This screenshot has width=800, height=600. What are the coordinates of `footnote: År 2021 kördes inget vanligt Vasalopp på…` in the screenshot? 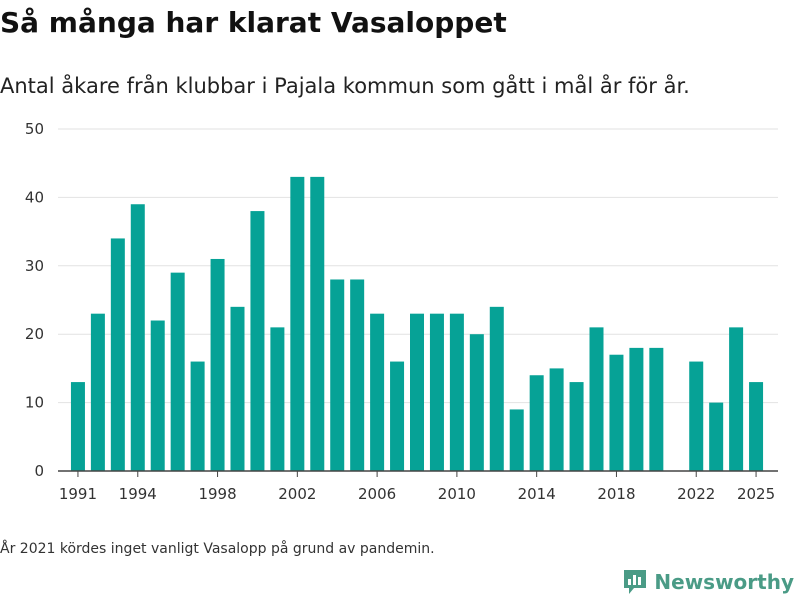 It's located at (217, 549).